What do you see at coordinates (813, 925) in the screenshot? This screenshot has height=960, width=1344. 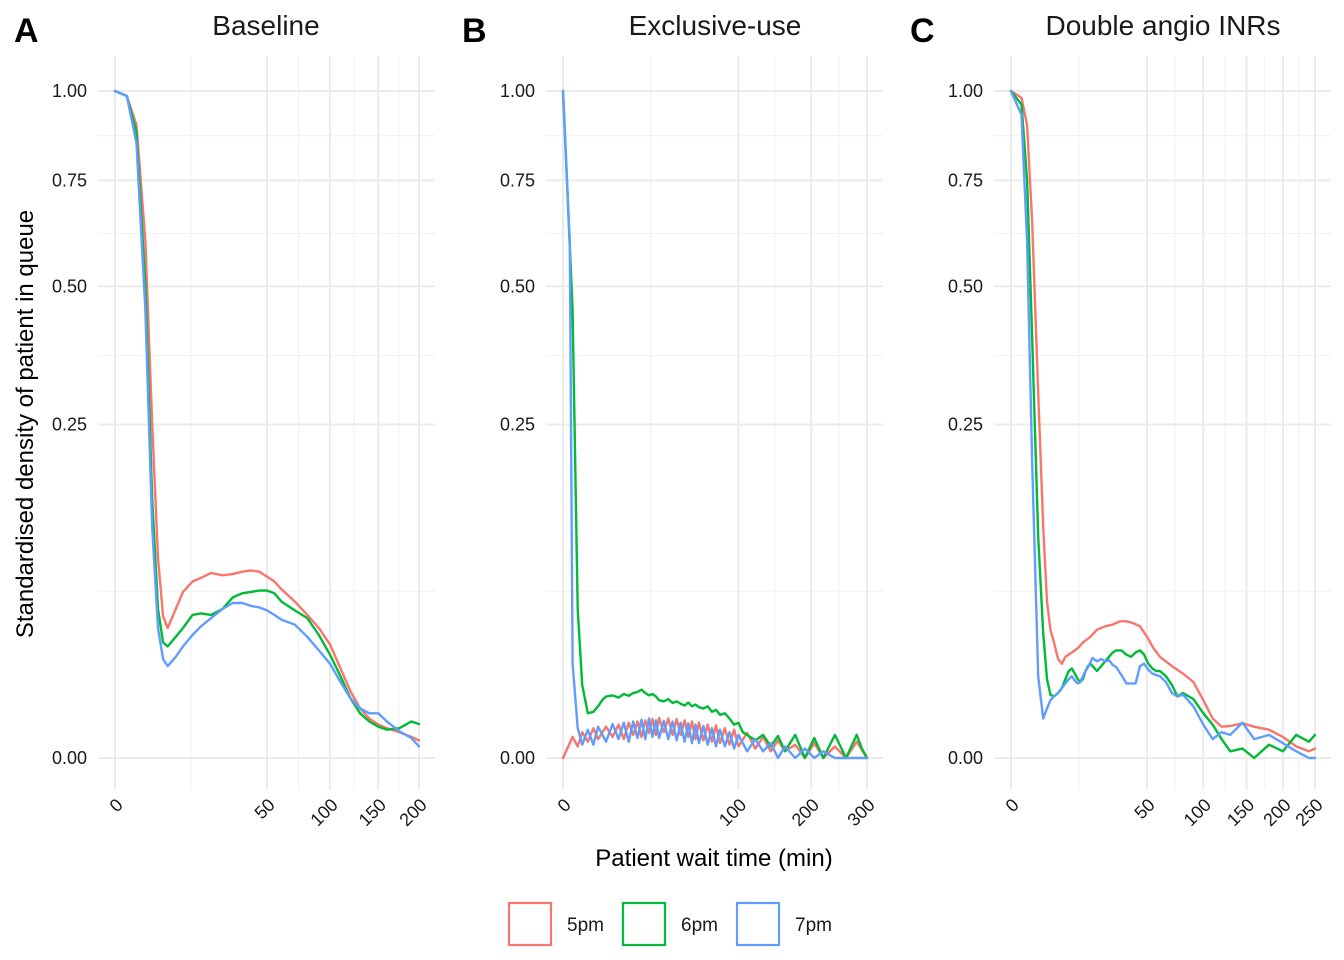 I see `legend-label-7pm: 7pm` at bounding box center [813, 925].